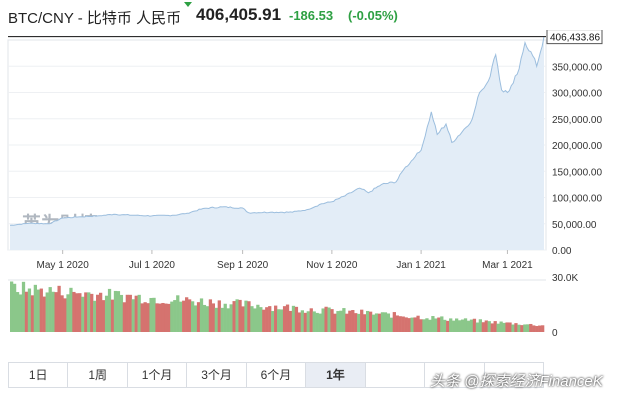 Image resolution: width=640 pixels, height=400 pixels. I want to click on range-tab: 1日, so click(39, 375).